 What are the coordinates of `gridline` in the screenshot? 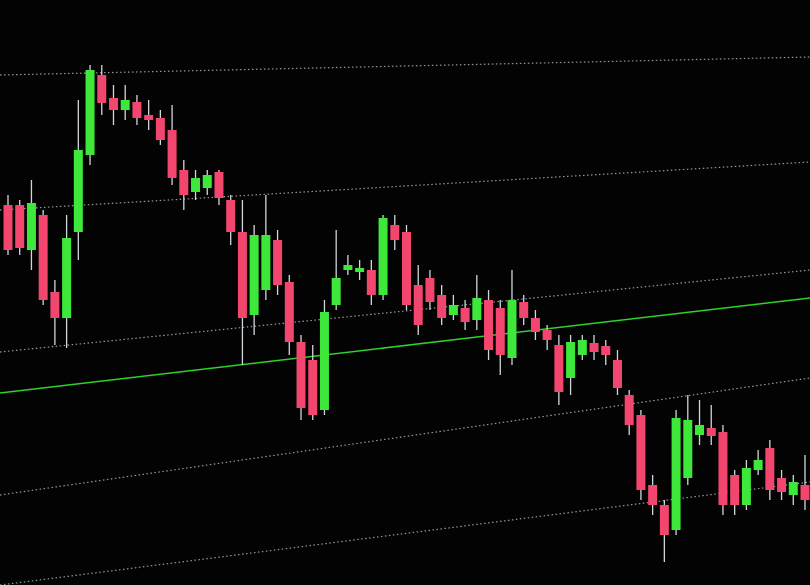 It's located at (405, 186).